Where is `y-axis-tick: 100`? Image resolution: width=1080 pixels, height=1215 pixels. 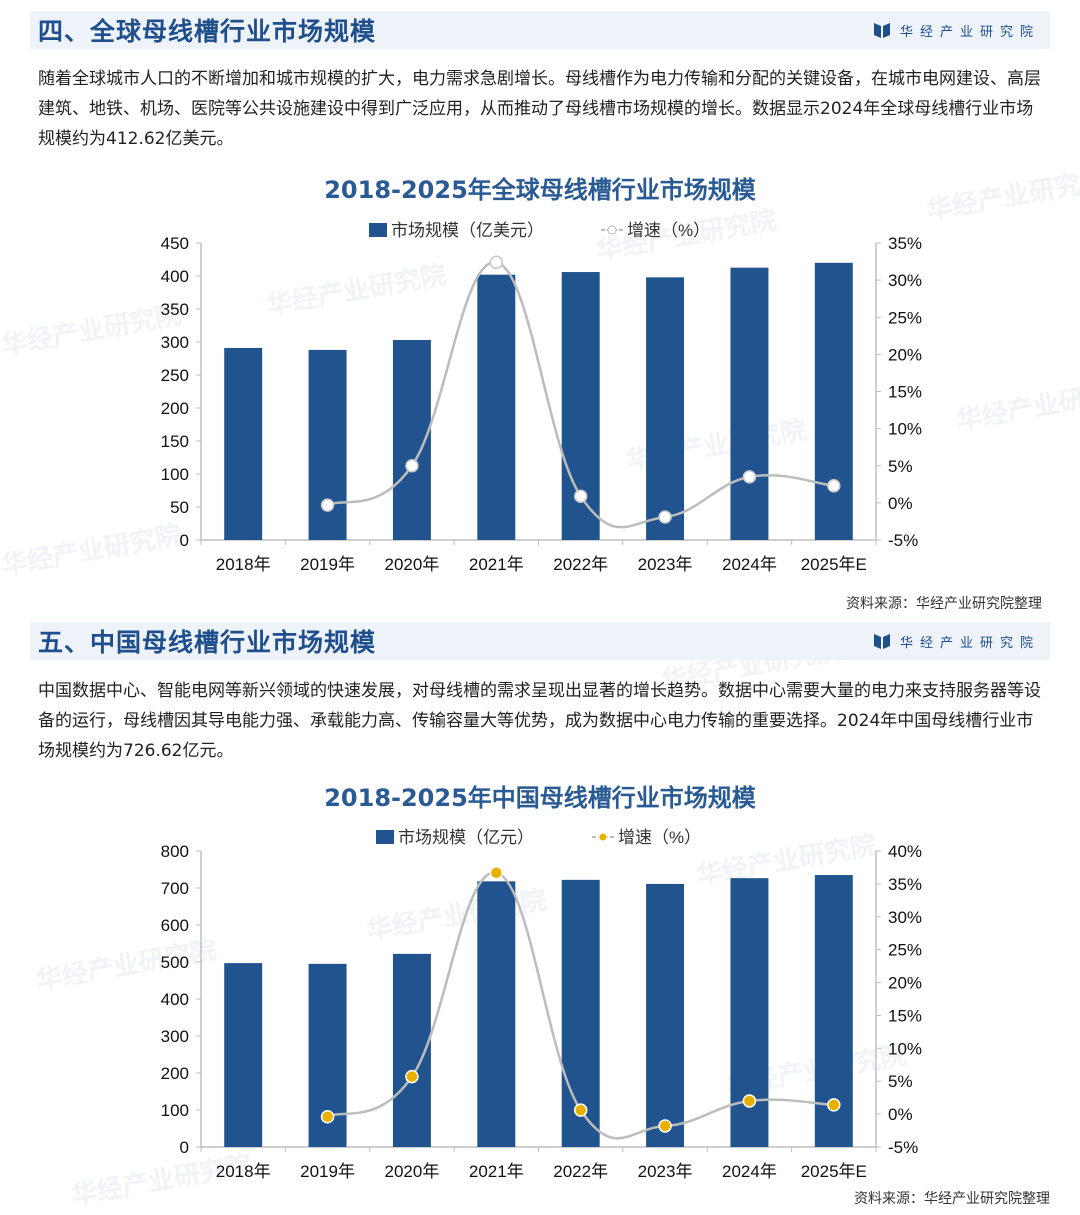
y-axis-tick: 100 is located at coordinates (175, 1110).